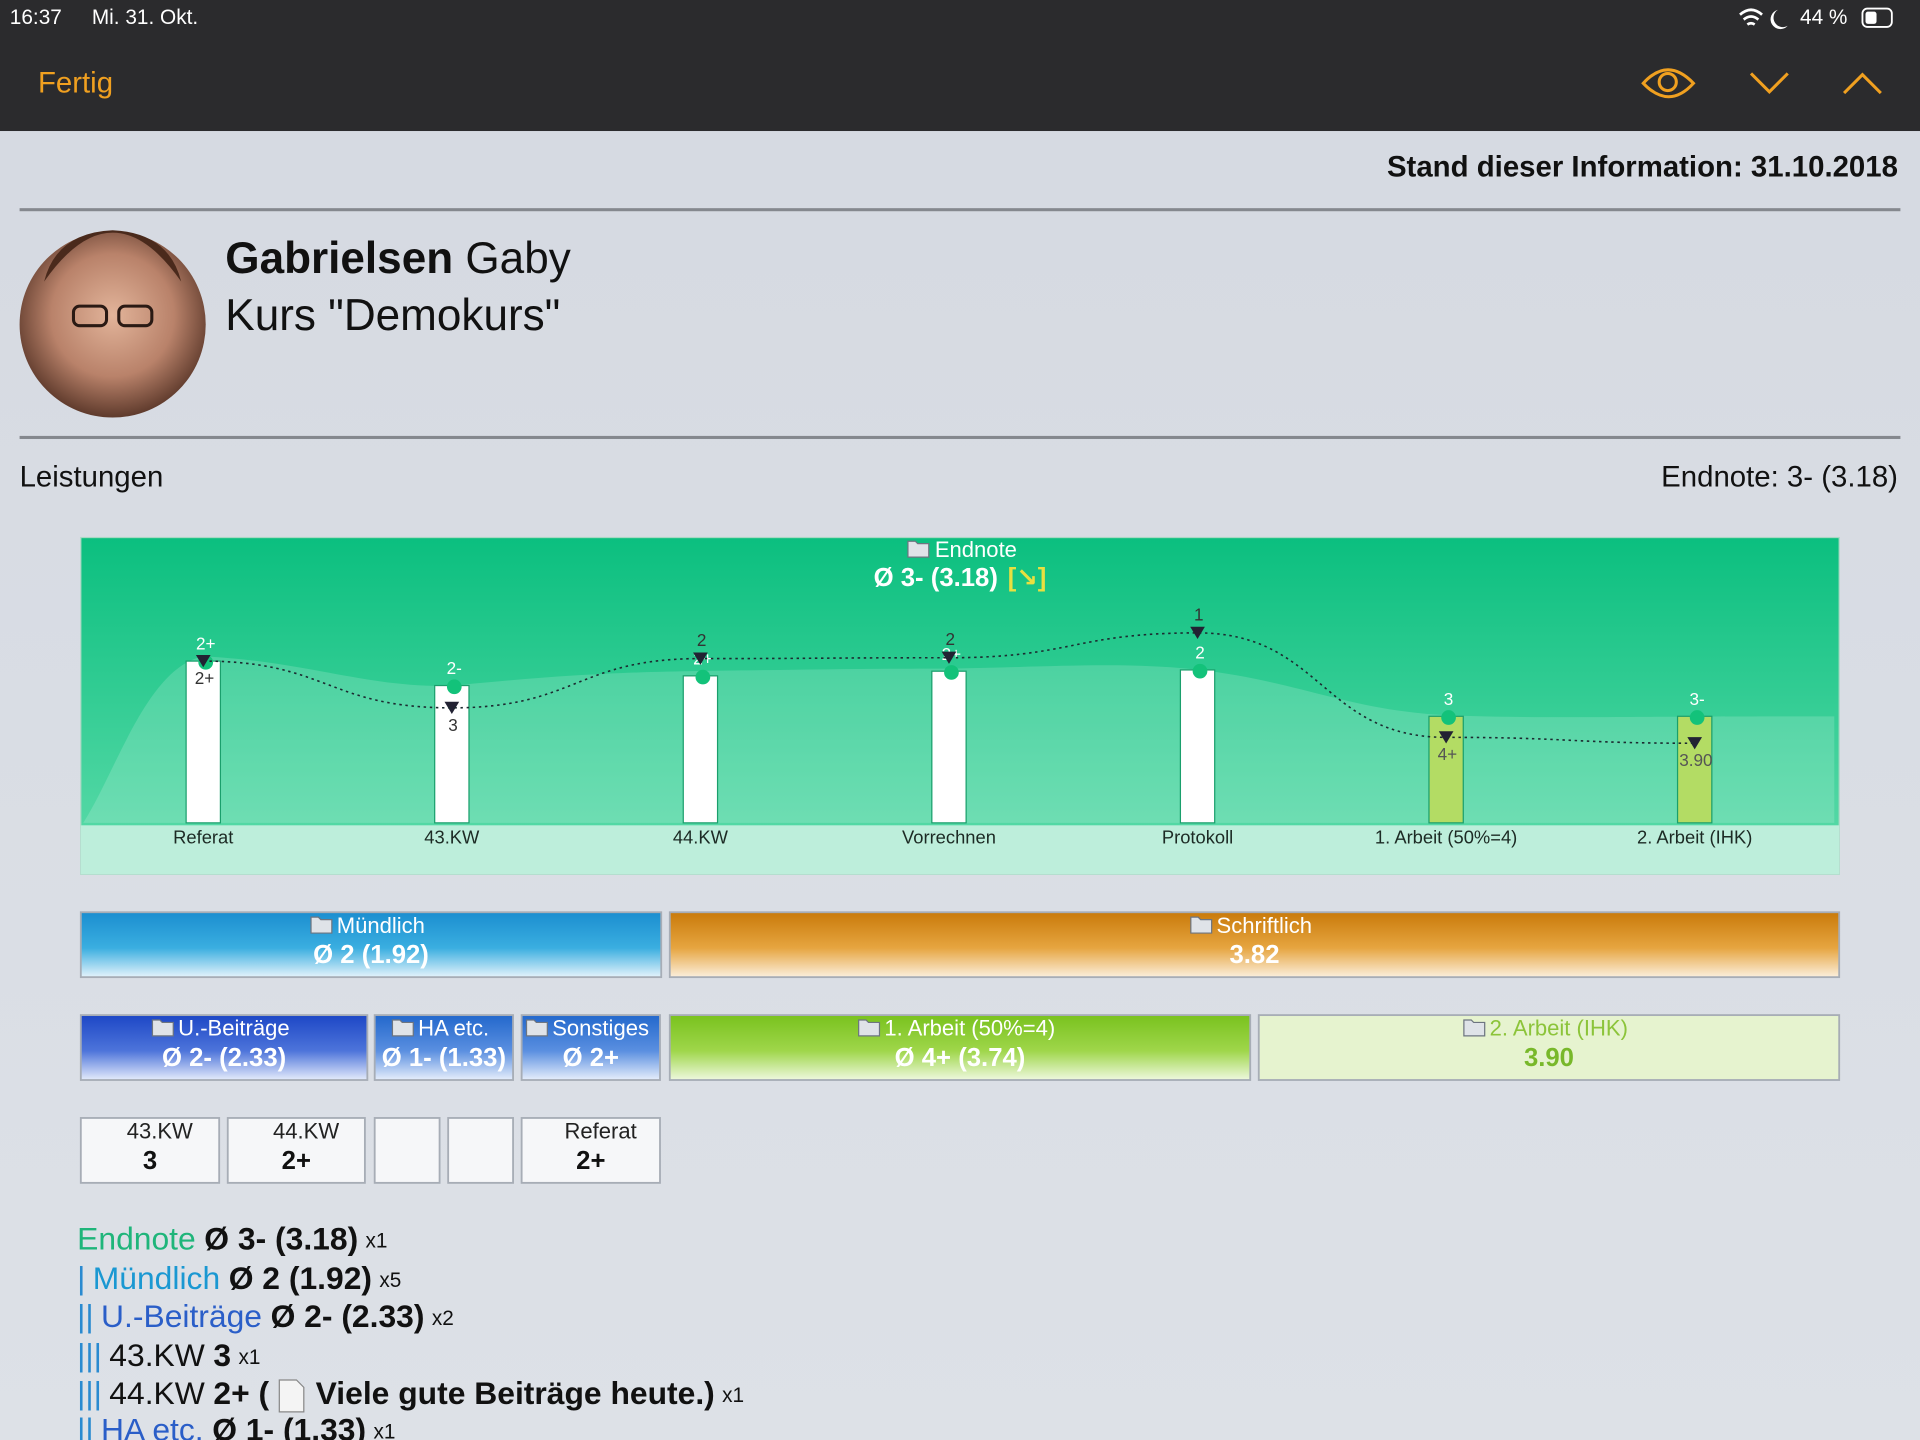 The height and width of the screenshot is (1440, 1920). What do you see at coordinates (224, 1058) in the screenshot?
I see `group-value: Ø 2- (2.33)` at bounding box center [224, 1058].